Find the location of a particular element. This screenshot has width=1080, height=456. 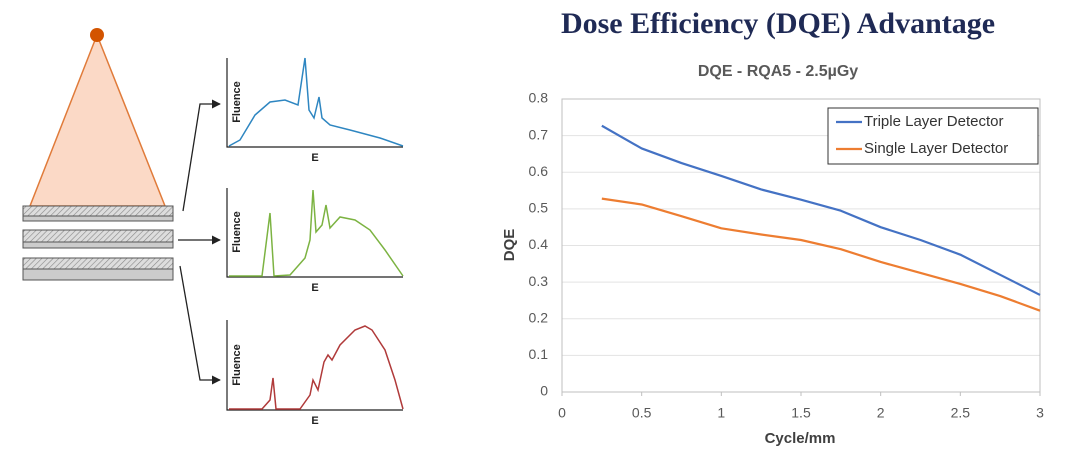

x-tick-label: 3 is located at coordinates (1040, 413).